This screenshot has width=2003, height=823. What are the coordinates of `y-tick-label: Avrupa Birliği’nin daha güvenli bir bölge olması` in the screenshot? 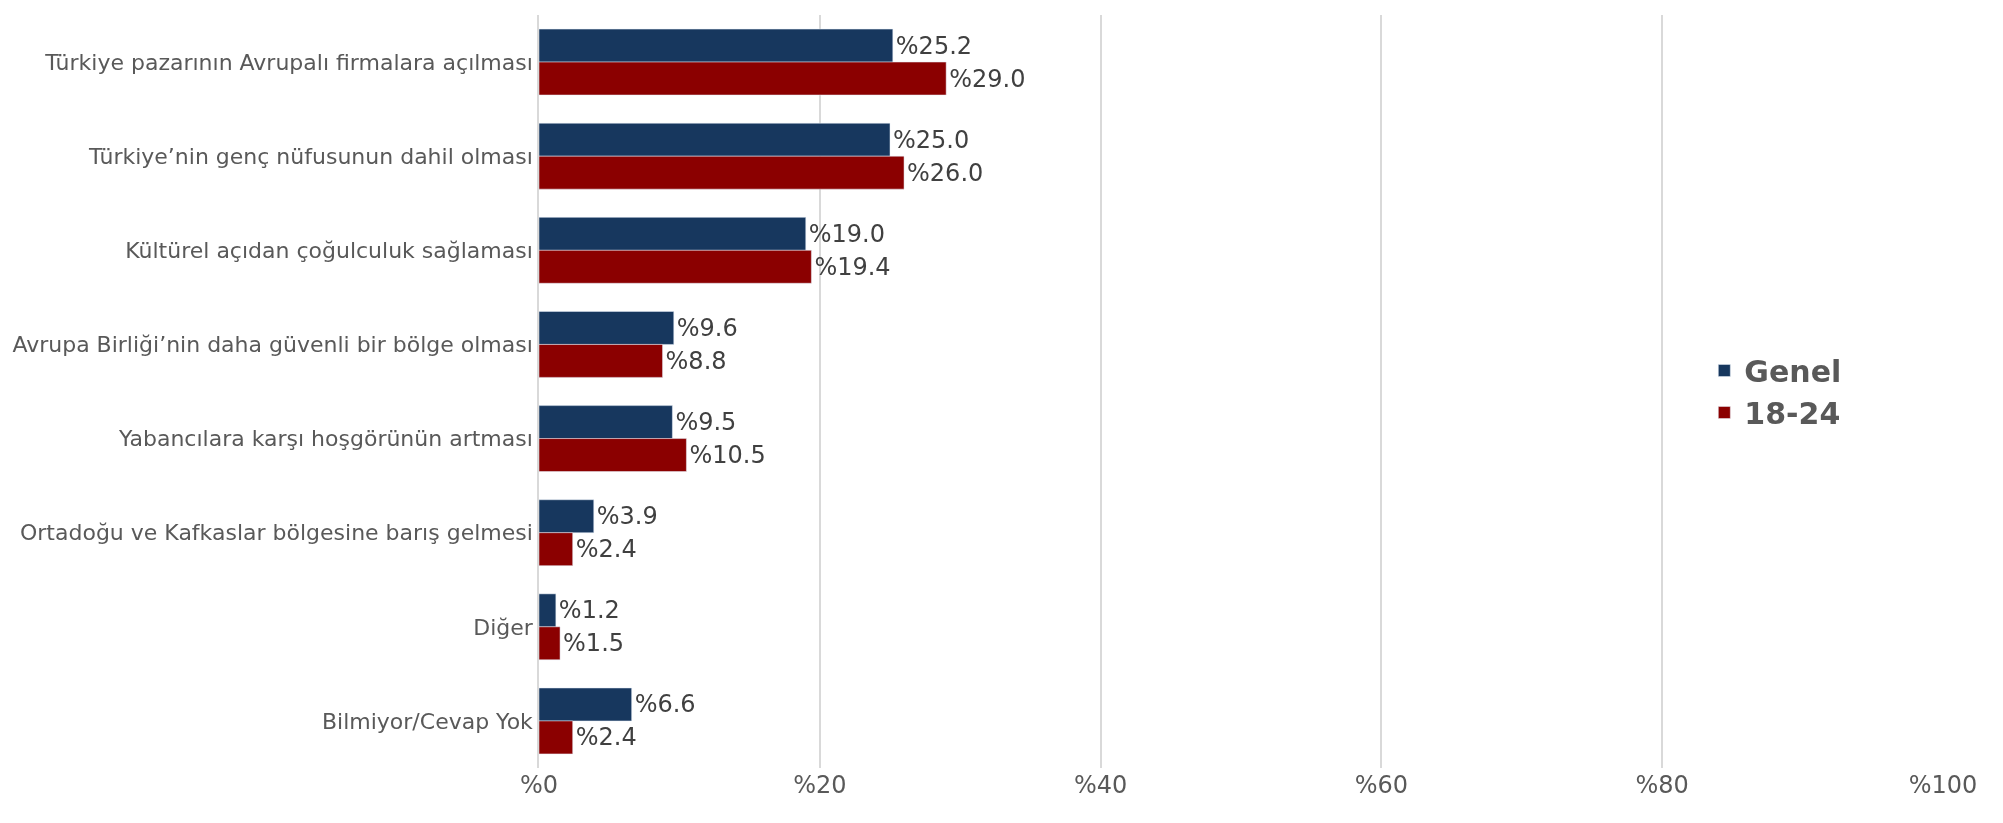 It's located at (272, 345).